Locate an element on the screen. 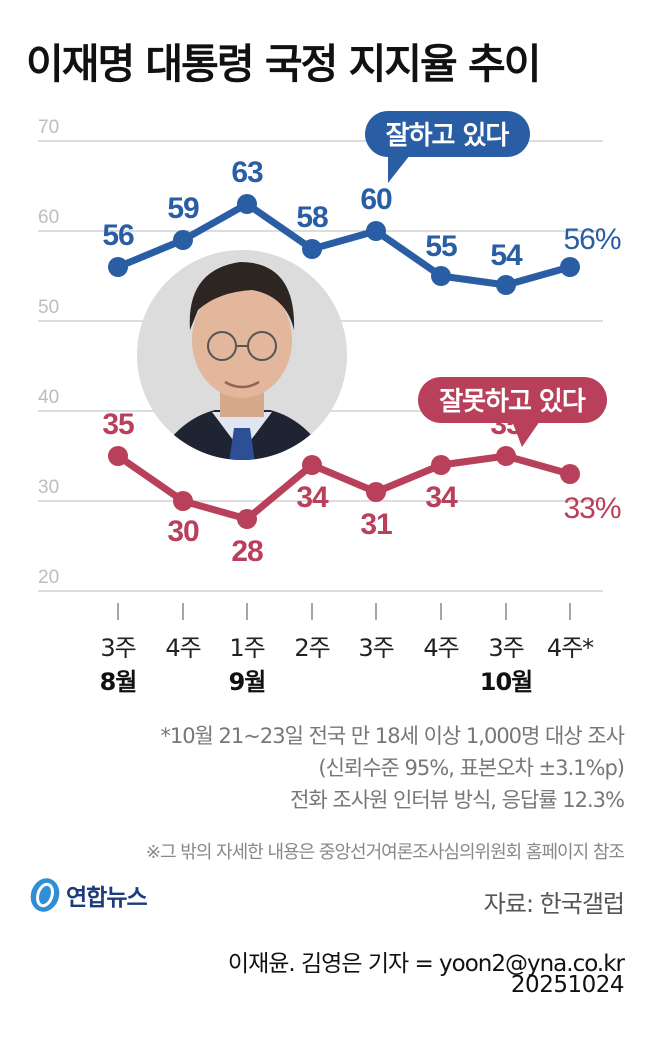  x-axis-month-label: 10월 is located at coordinates (506, 682).